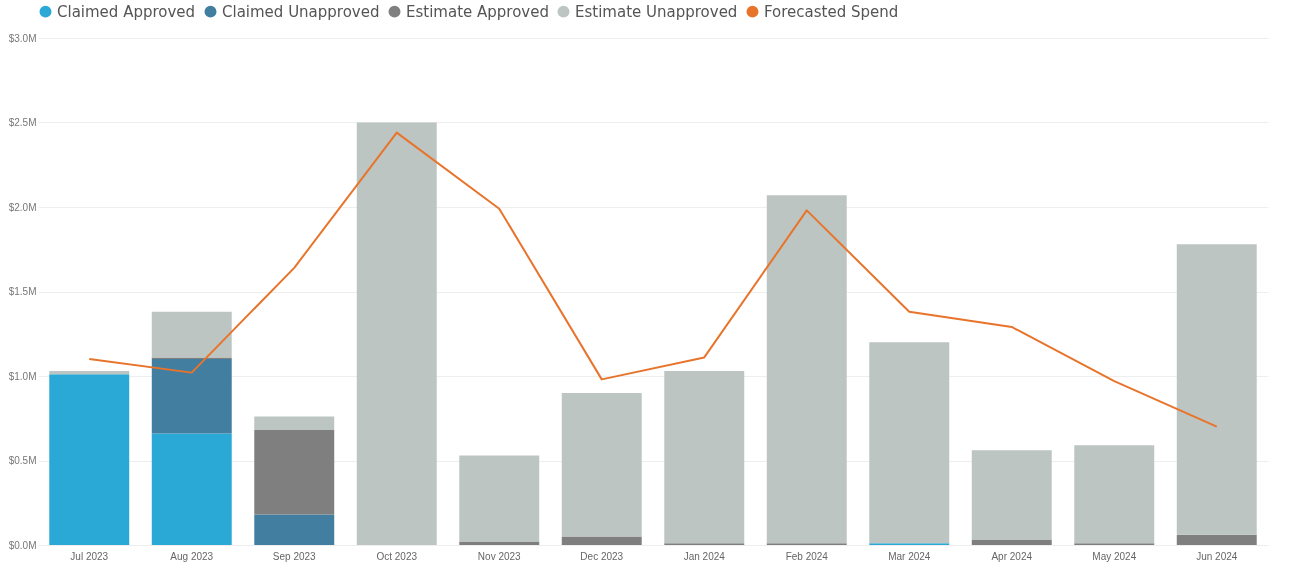 The width and height of the screenshot is (1306, 570). Describe the element at coordinates (192, 556) in the screenshot. I see `x-tick-label: Aug 2023` at that location.